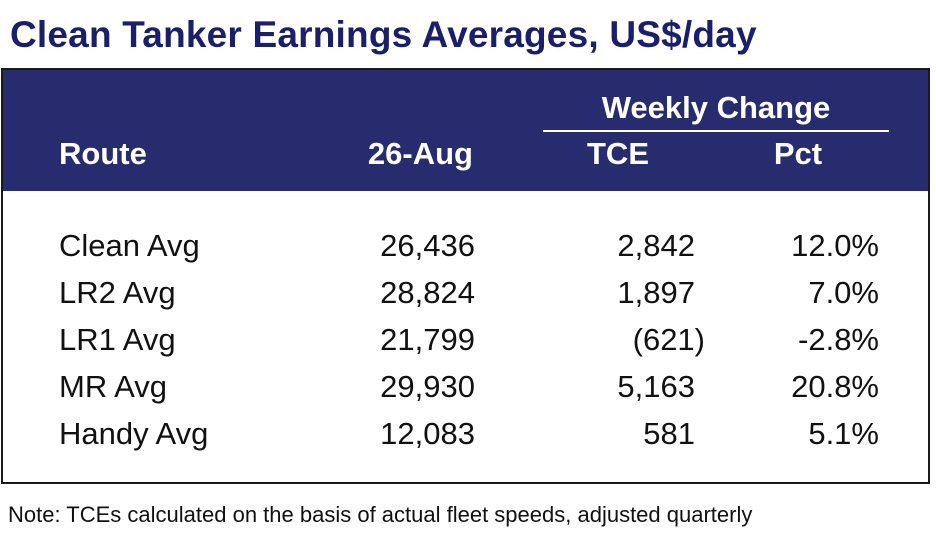 The width and height of the screenshot is (936, 536). Describe the element at coordinates (427, 339) in the screenshot. I see `value-cell: 21,799` at that location.